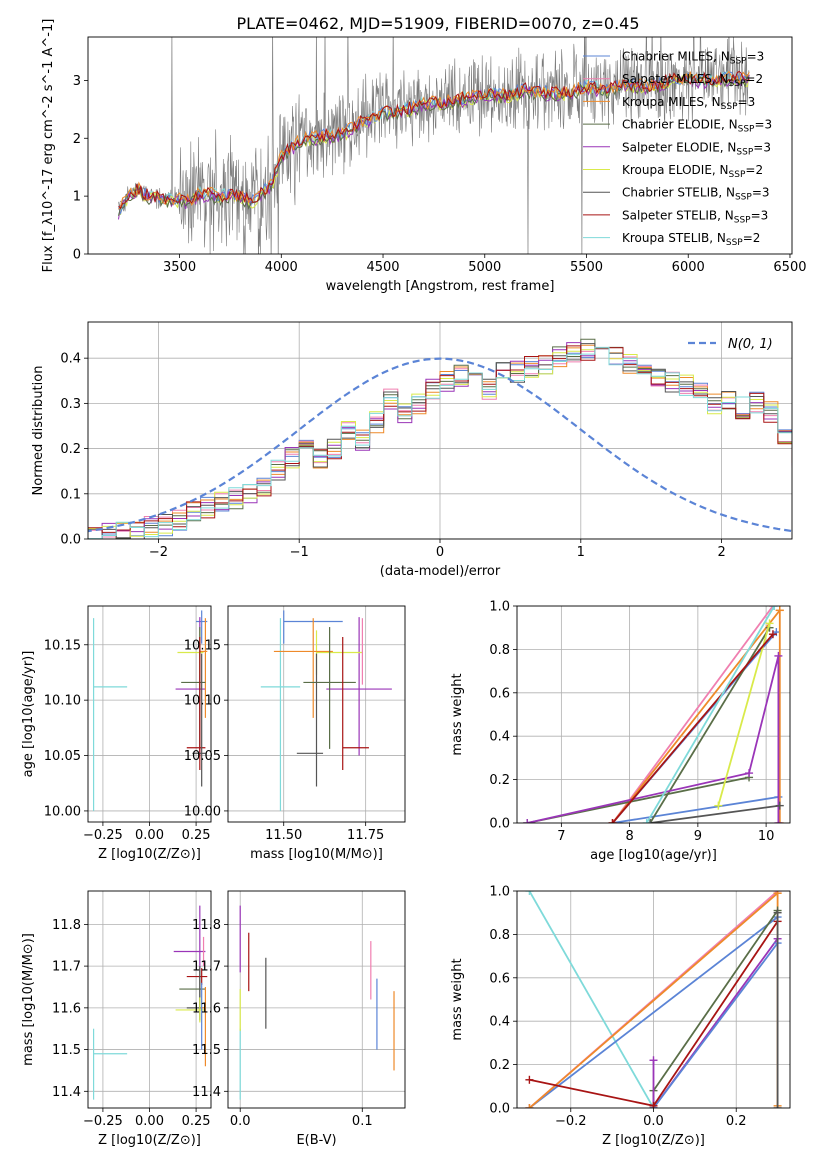 Image resolution: width=819 pixels, height=1170 pixels. I want to click on x-axis-label: Z [log10(Z/Z⊙)], so click(149, 854).